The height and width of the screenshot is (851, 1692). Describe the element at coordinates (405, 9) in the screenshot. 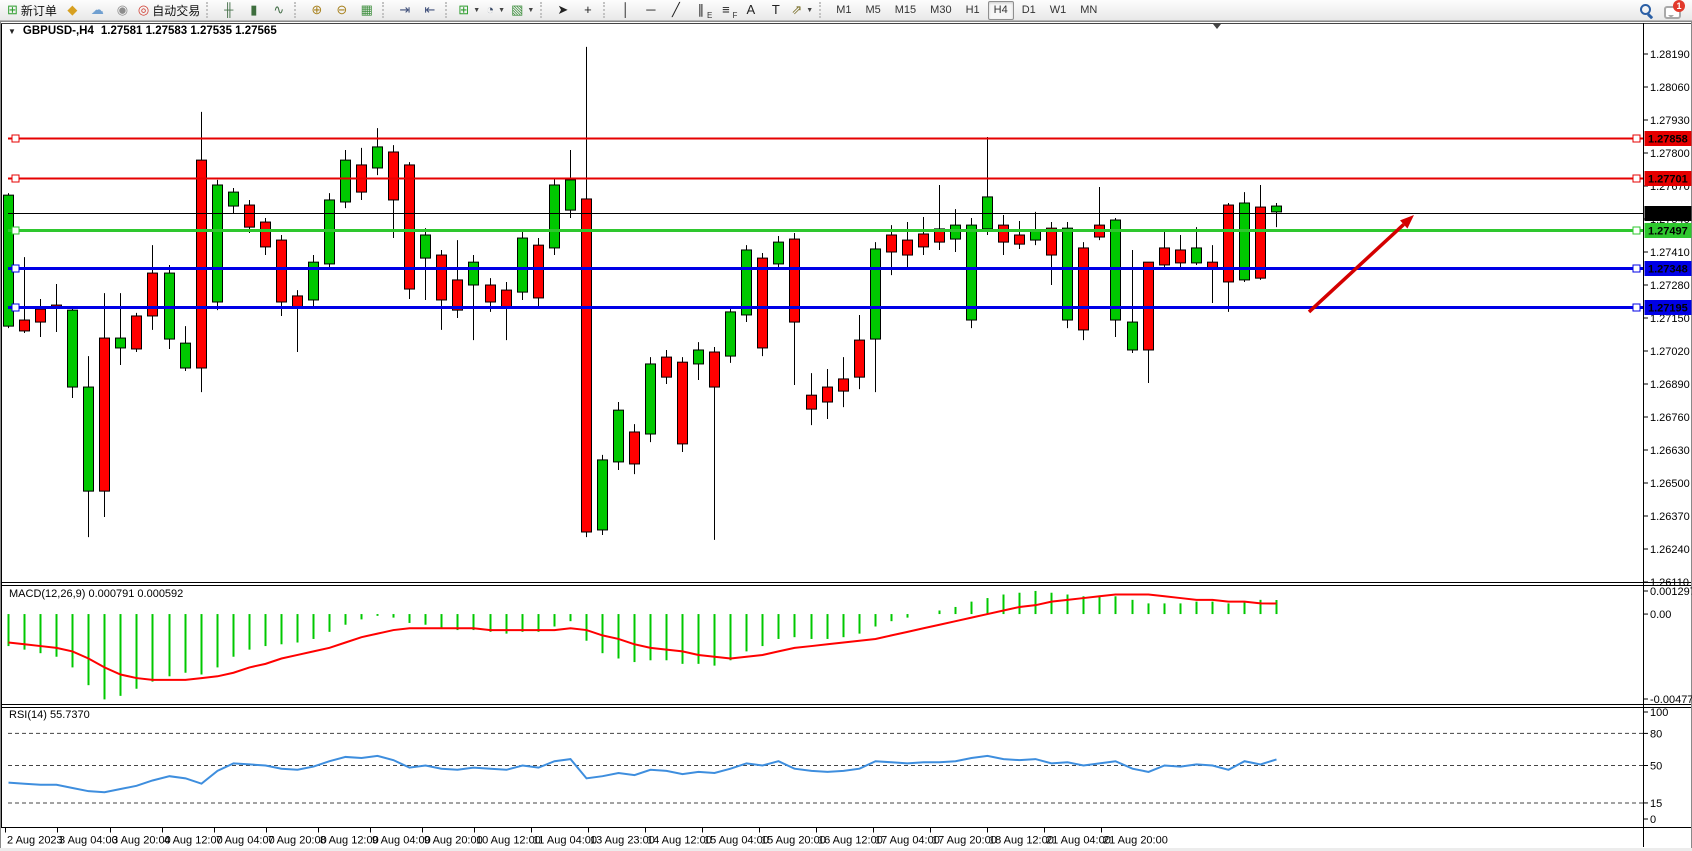

I see `auto-scroll-icon: ⇥` at that location.